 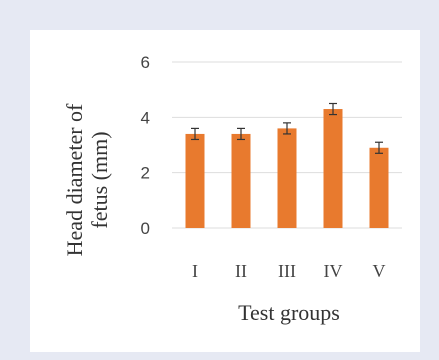 I want to click on x-axis-ticks: I II III IV V, so click(x=289, y=271).